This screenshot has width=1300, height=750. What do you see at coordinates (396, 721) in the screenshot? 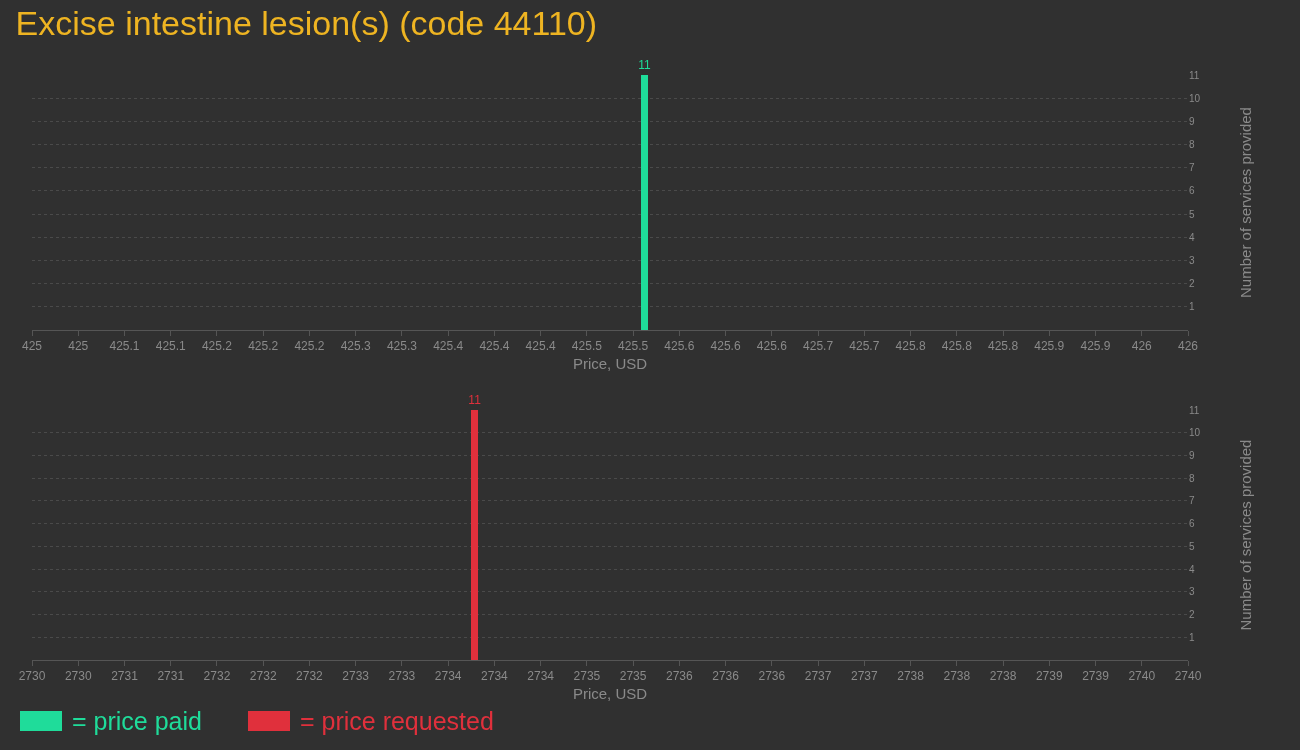
I see `legend-label: = price requested` at bounding box center [396, 721].